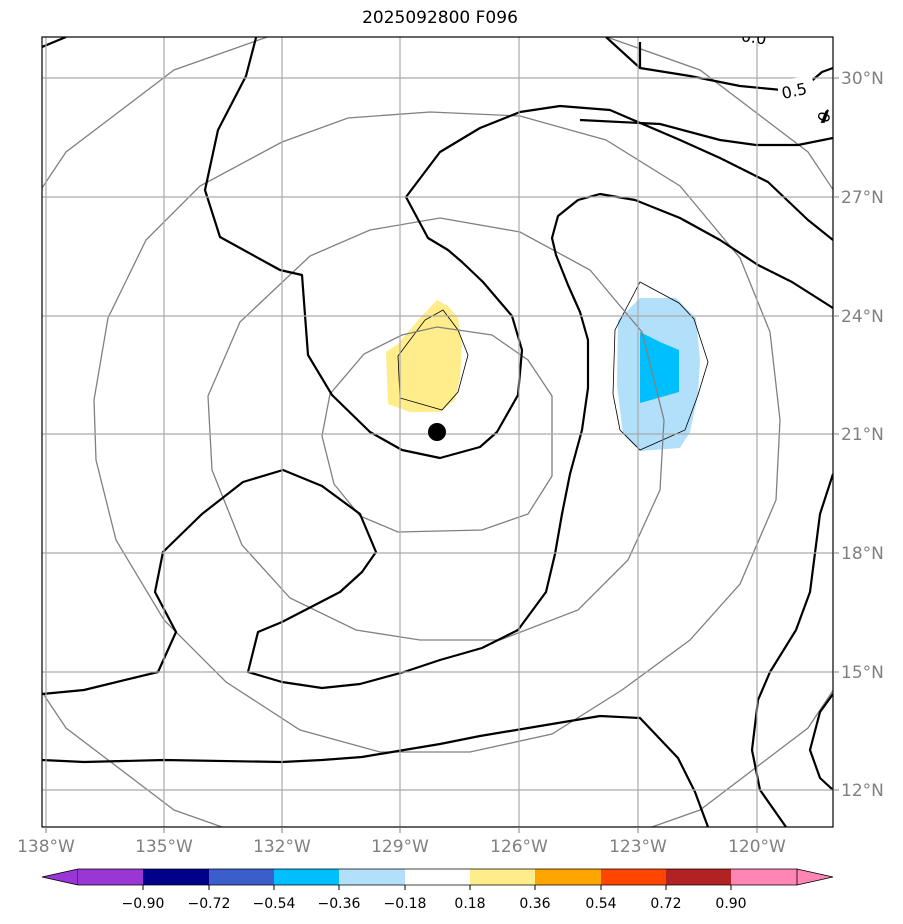 Image resolution: width=903 pixels, height=924 pixels. What do you see at coordinates (600, 904) in the screenshot?
I see `colorbar-tick-7: 0.54` at bounding box center [600, 904].